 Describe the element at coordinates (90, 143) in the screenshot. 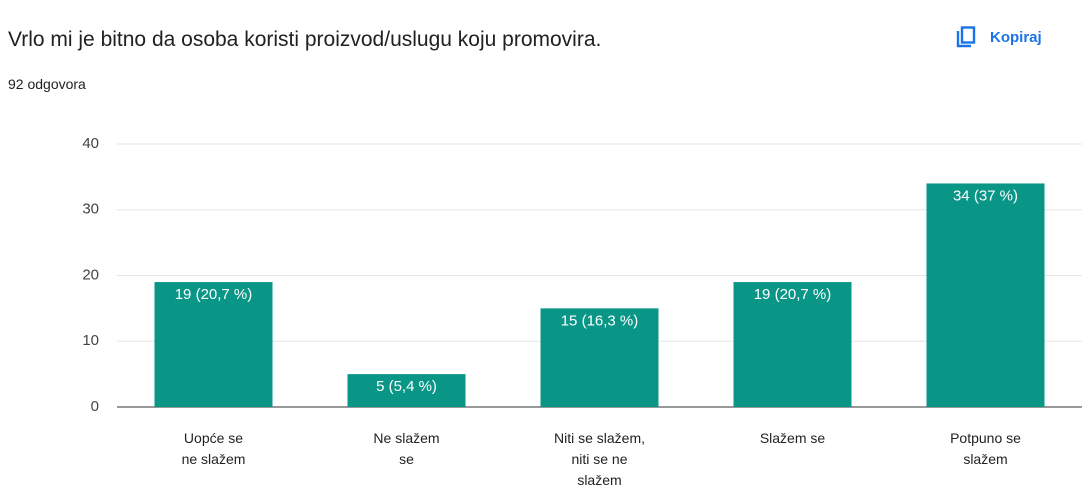

I see `y-tick-label: 40` at that location.